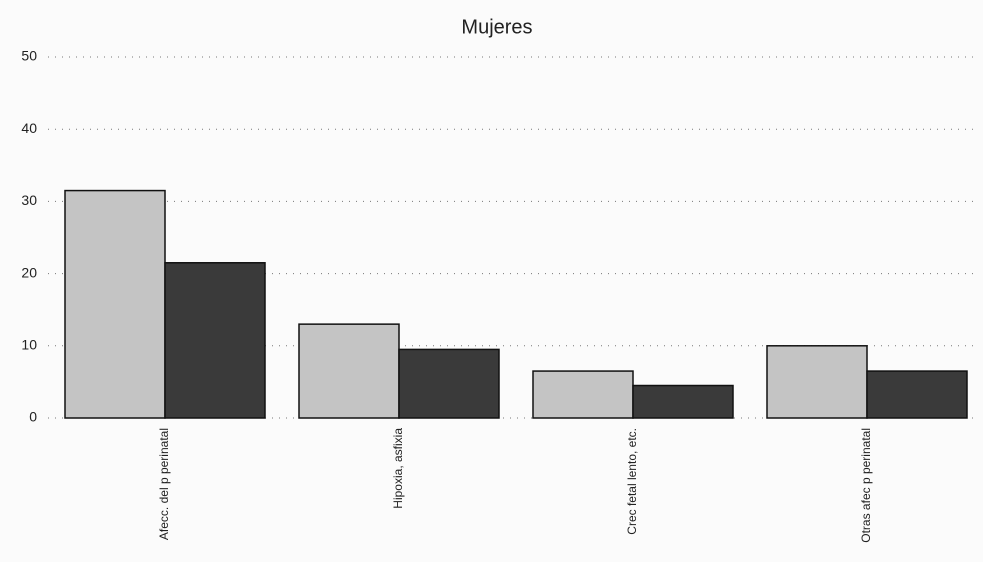 The height and width of the screenshot is (562, 983). What do you see at coordinates (29, 56) in the screenshot?
I see `y-tick-label: 50` at bounding box center [29, 56].